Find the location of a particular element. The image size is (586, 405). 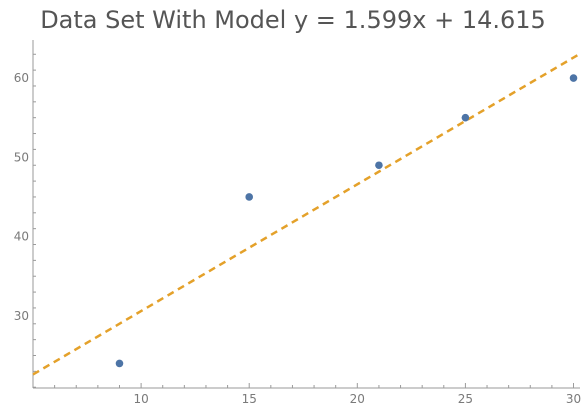

y-tick-label: 30 is located at coordinates (21, 316).